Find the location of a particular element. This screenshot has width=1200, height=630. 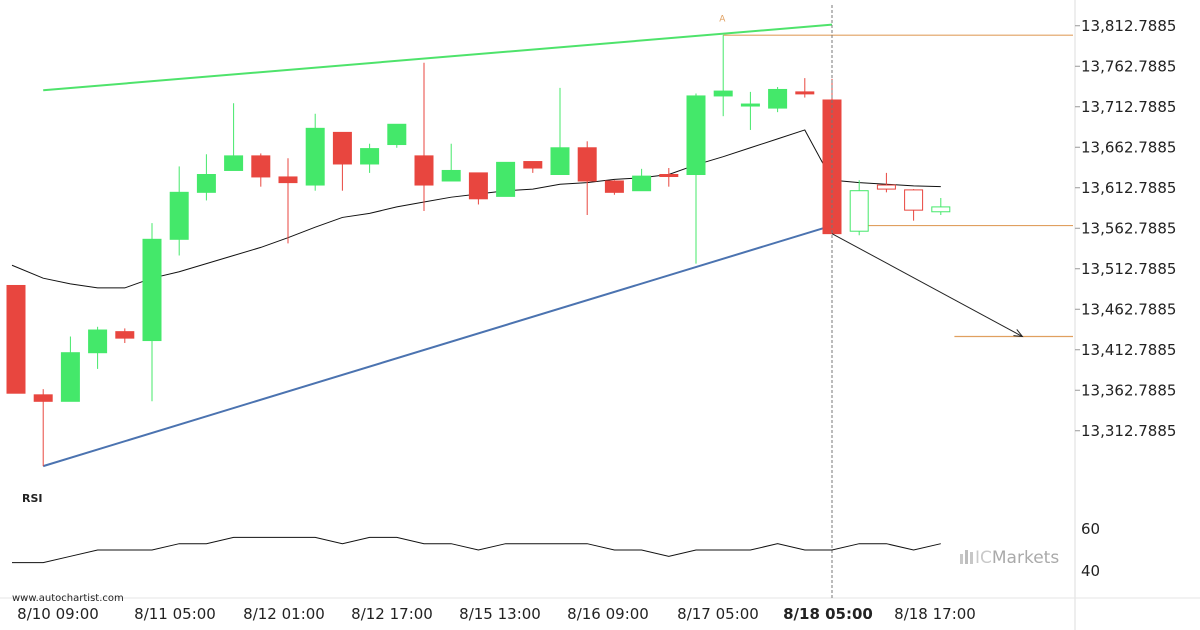

brand-bars-icon is located at coordinates (966, 557).